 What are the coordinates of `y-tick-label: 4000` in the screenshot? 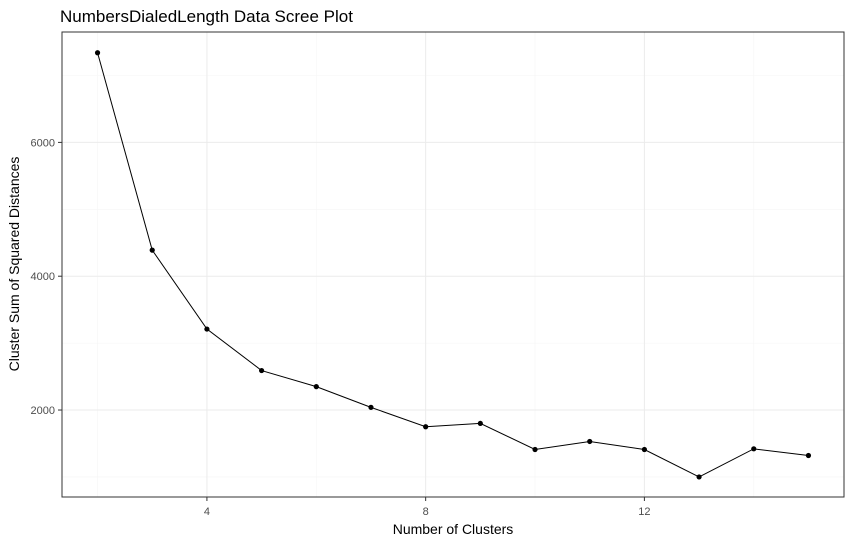 It's located at (43, 277).